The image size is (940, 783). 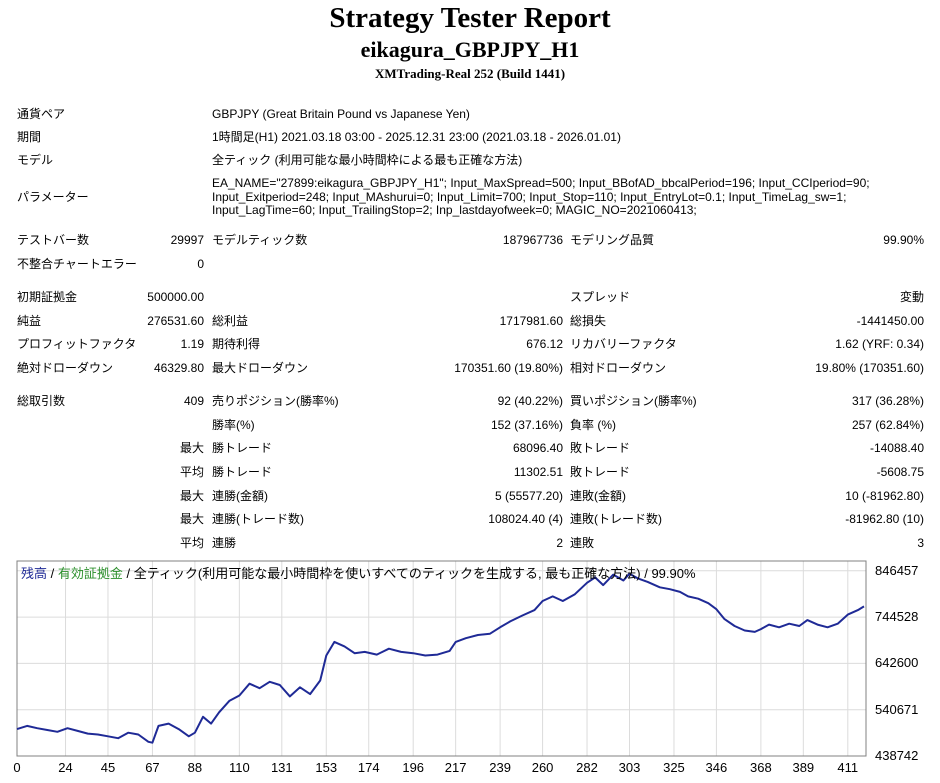 I want to click on x-tick-label: 131, so click(x=281, y=767).